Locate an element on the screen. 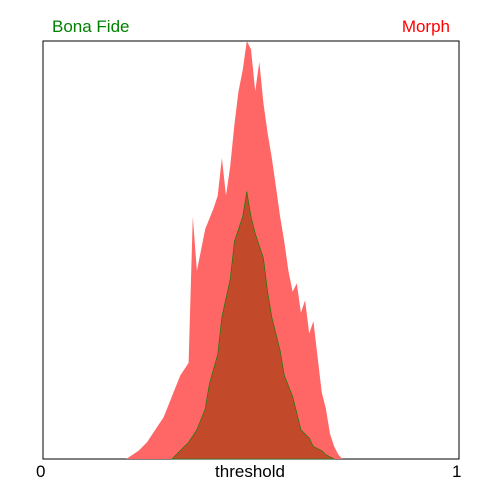 This screenshot has height=500, width=500. x-tick-label-1: 1 is located at coordinates (457, 471).